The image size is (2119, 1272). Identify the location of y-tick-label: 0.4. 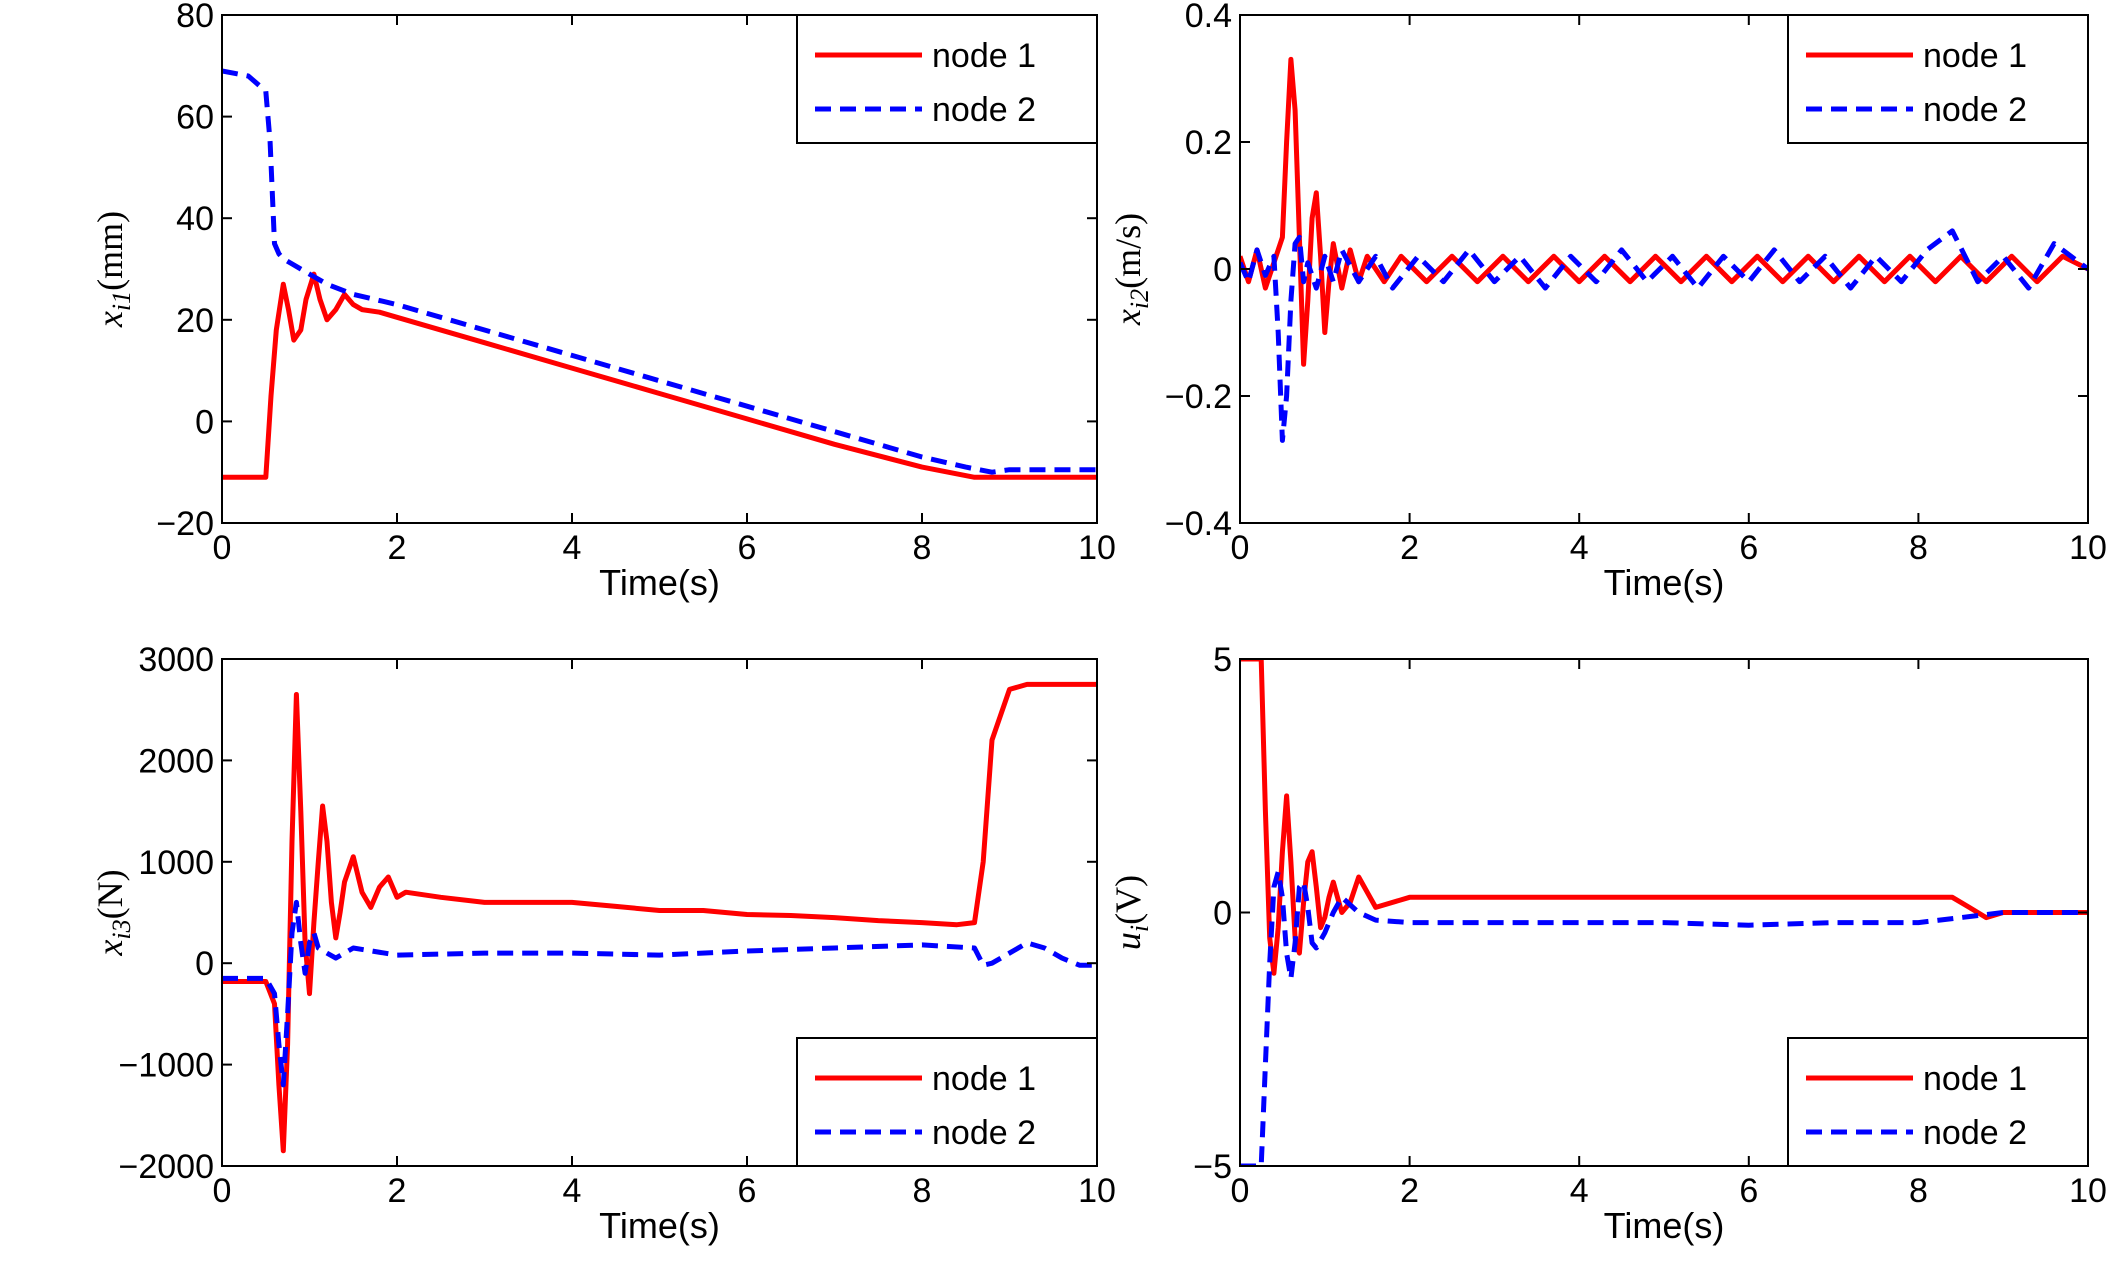
(1208, 17).